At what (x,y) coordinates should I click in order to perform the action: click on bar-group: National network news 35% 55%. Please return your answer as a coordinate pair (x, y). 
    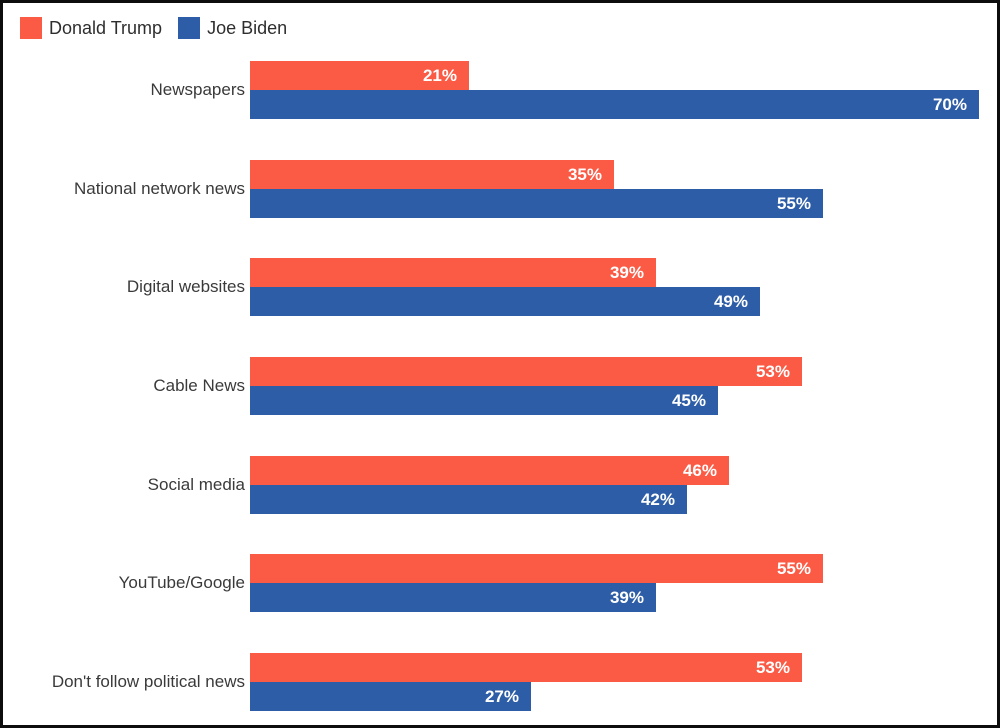
    Looking at the image, I should click on (500, 189).